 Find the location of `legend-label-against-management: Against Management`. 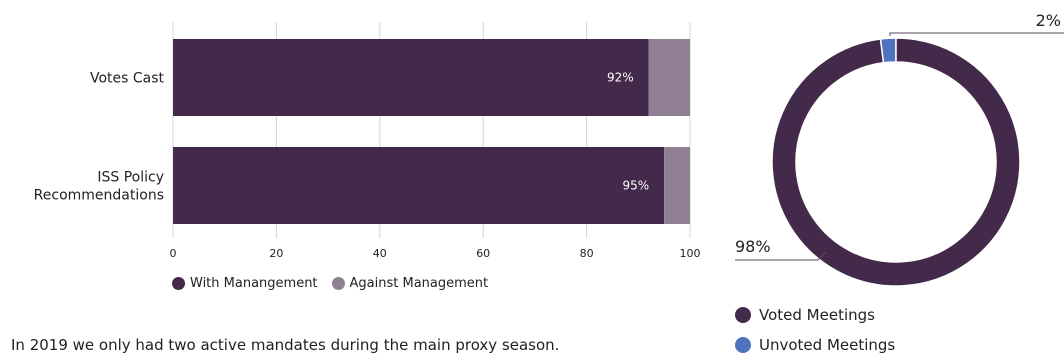

legend-label-against-management: Against Management is located at coordinates (419, 283).